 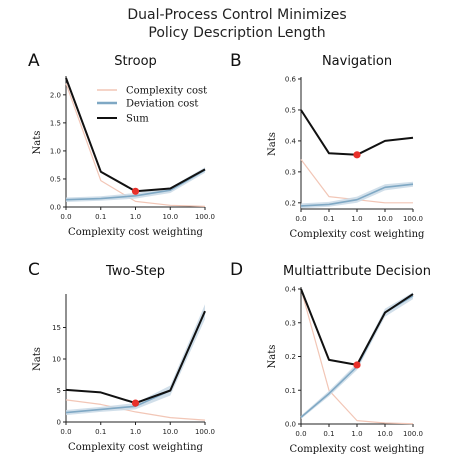 I want to click on panel-title: Stroop, so click(x=135, y=61).